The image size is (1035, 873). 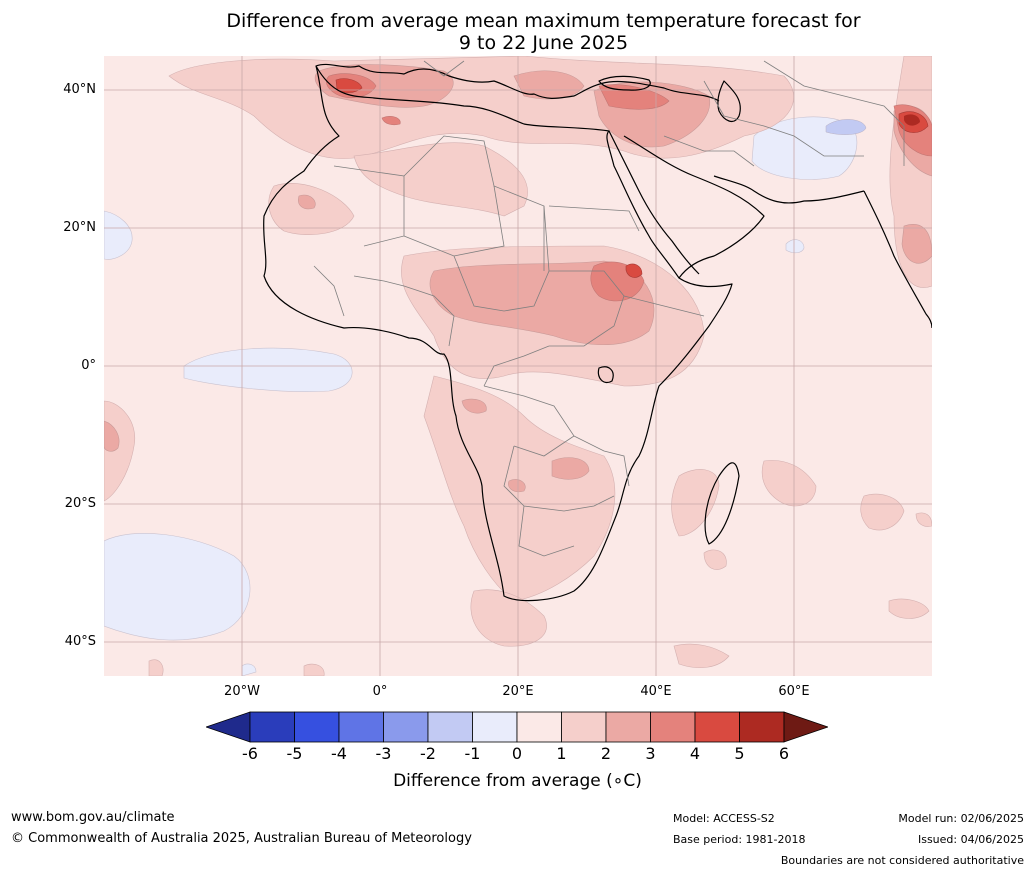 I want to click on colorbar-arrow-low, so click(x=228, y=727).